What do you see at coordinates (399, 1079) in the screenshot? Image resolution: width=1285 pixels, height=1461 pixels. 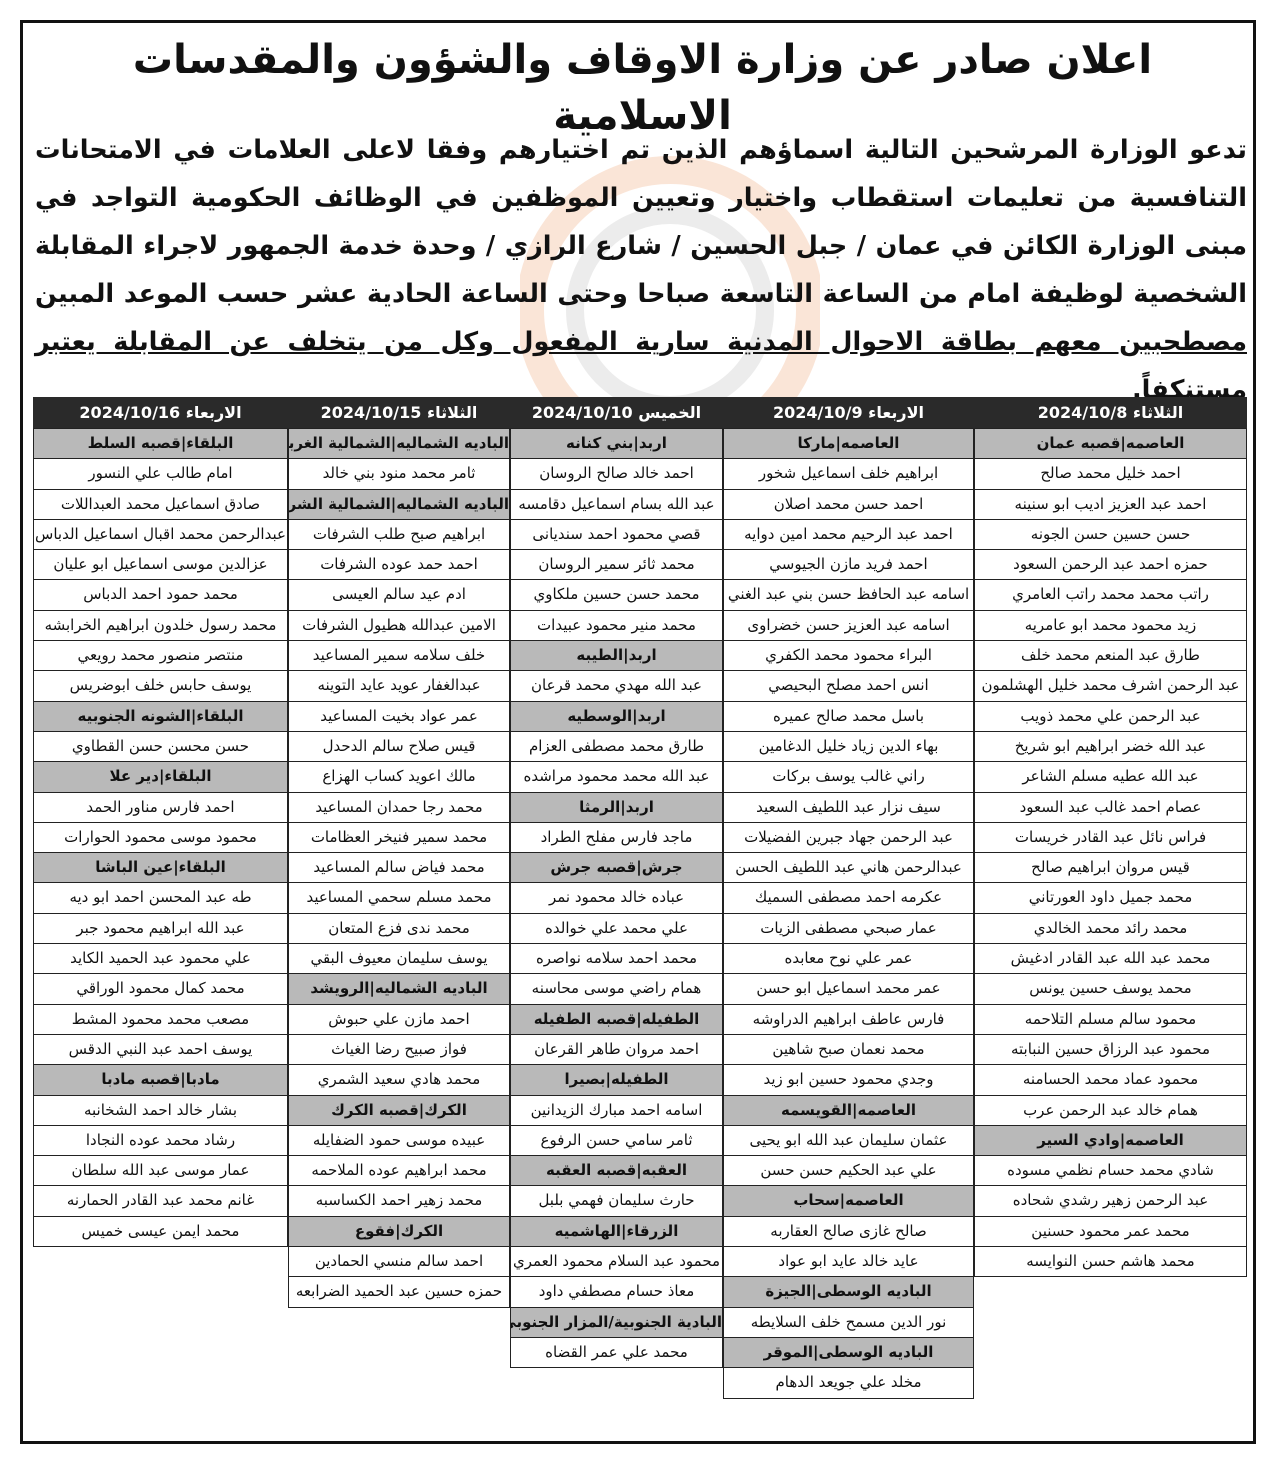 I see `candidate-row: محمد هادي سعيد الشمري` at bounding box center [399, 1079].